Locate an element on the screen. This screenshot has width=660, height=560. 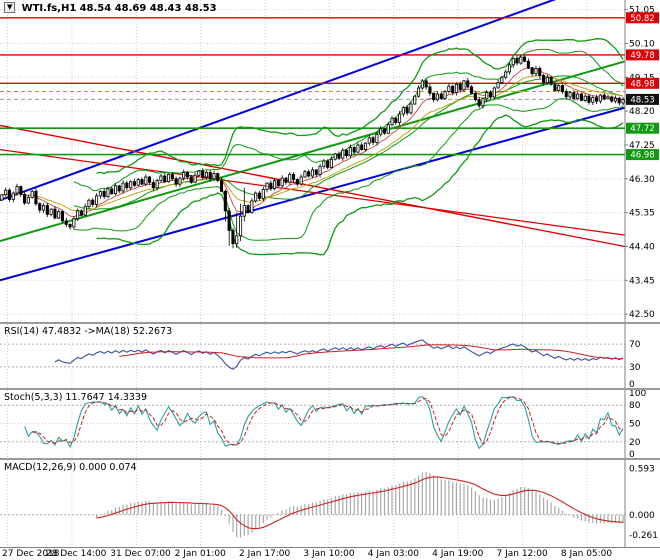
symbol-timeframe: WTI.fs,H1 is located at coordinates (49, 8).